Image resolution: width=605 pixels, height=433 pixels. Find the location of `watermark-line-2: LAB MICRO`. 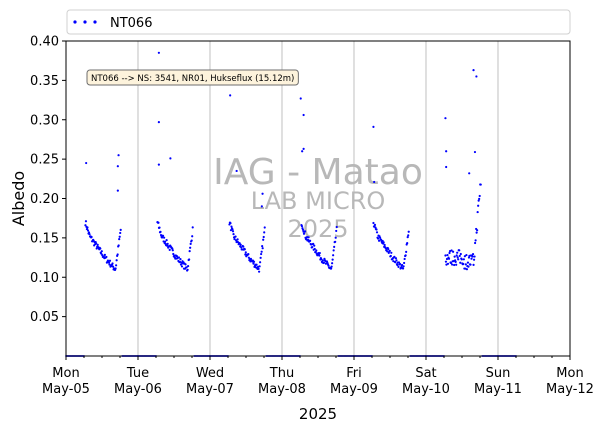

watermark-line-2: LAB MICRO is located at coordinates (318, 201).